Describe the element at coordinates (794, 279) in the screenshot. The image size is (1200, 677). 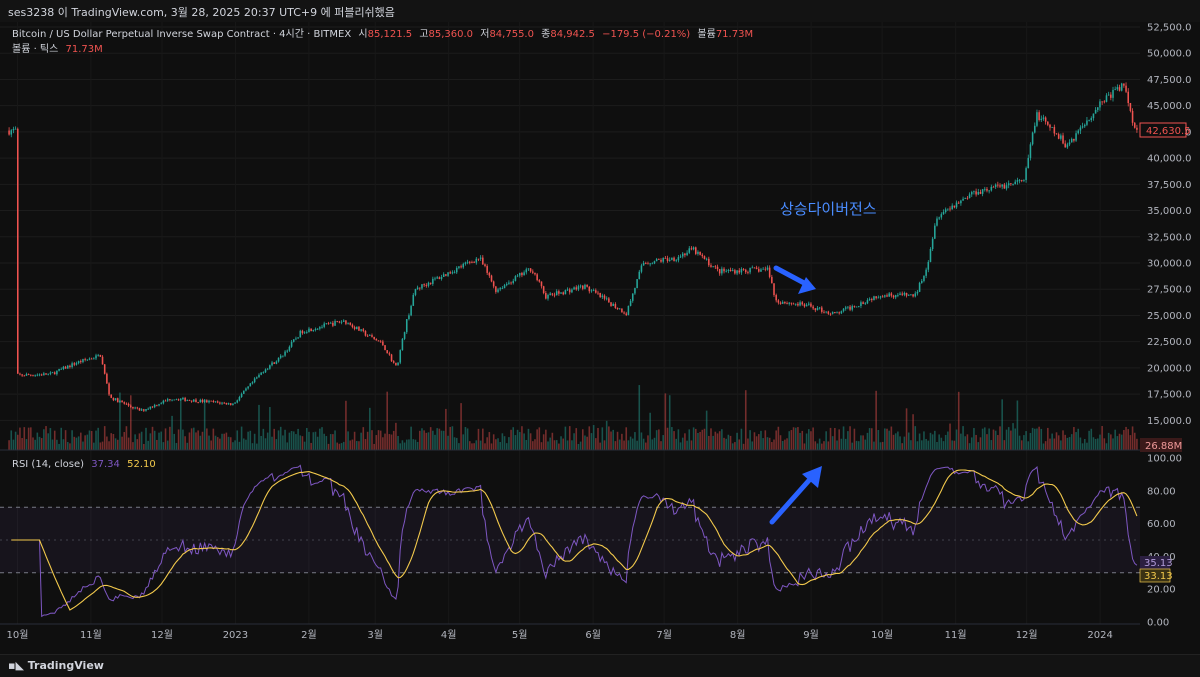
I see `divergence-arrow-price` at that location.